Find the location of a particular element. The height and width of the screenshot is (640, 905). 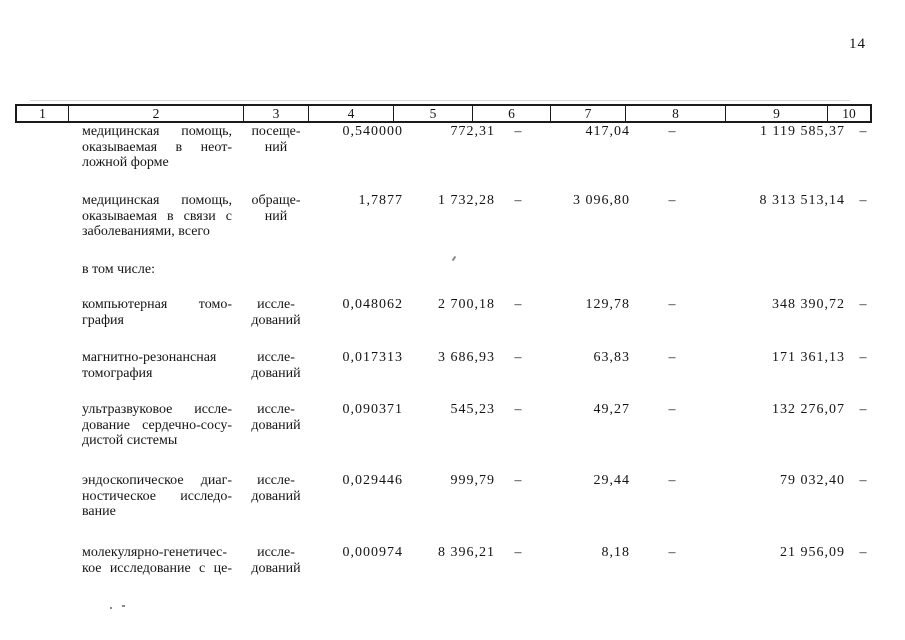

service-name: в том числе: is located at coordinates (157, 270).